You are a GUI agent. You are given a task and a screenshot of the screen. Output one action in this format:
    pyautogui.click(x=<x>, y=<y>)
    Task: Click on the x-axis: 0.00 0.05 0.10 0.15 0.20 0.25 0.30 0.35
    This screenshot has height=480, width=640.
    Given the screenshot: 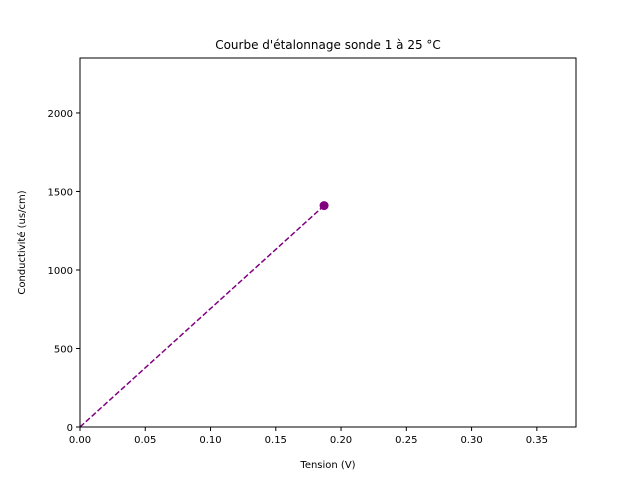 What is the action you would take?
    pyautogui.click(x=308, y=436)
    